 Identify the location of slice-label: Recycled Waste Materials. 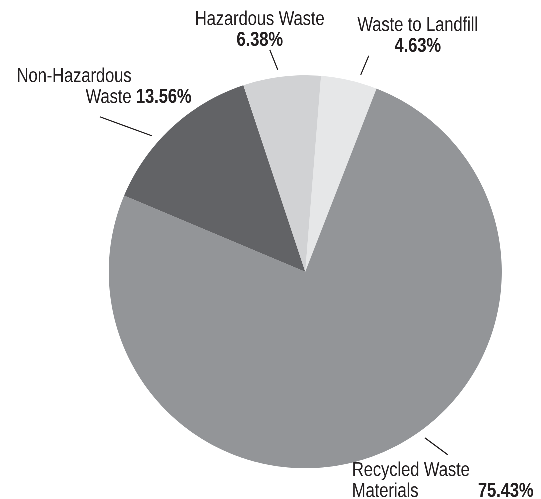
(412, 480).